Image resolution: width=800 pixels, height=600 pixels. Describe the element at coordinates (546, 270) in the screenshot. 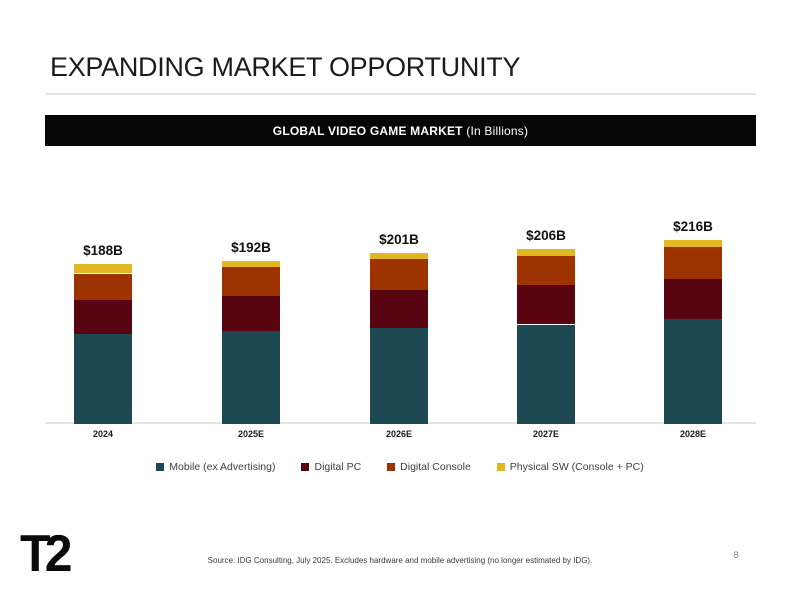

I see `bar-segment-digital-console-2027e` at that location.